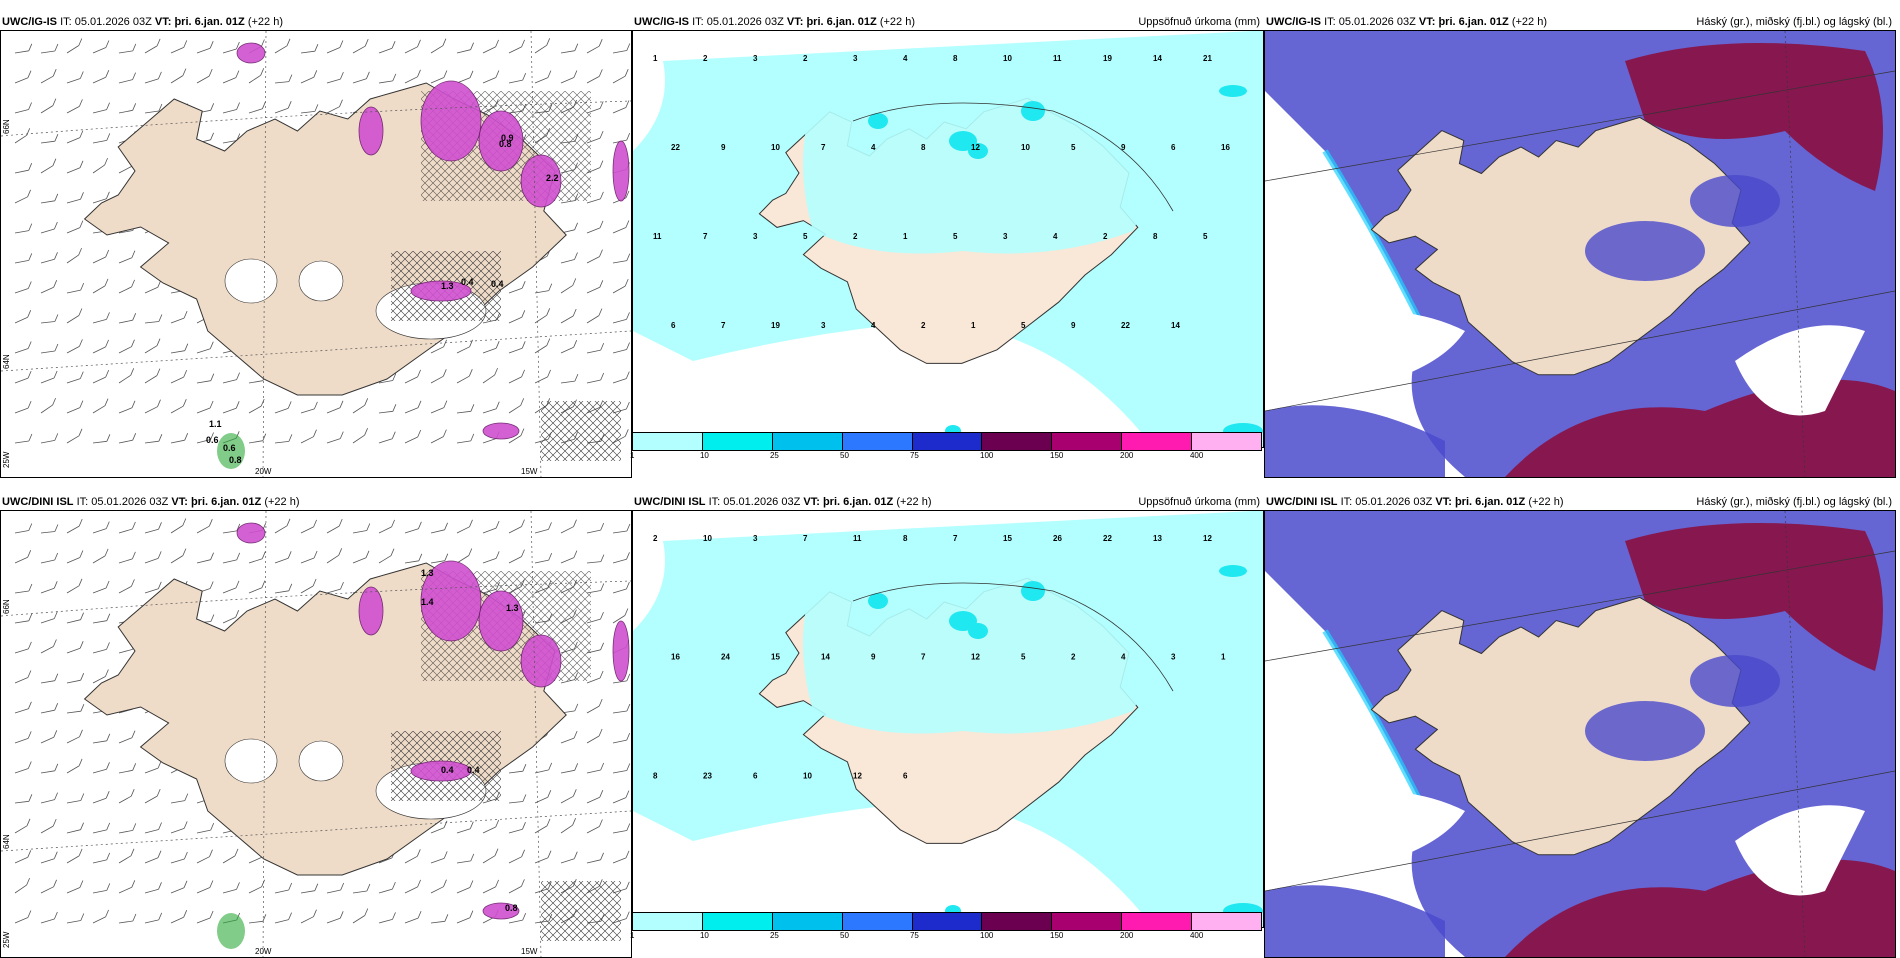 This screenshot has height=958, width=1900. I want to click on wind-value-label: 0.4, so click(473, 770).